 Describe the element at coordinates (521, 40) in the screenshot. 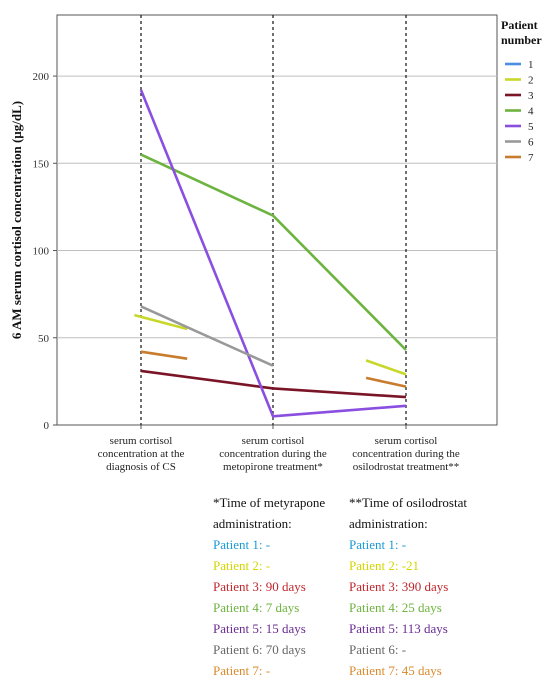

I see `legend-title: number` at that location.